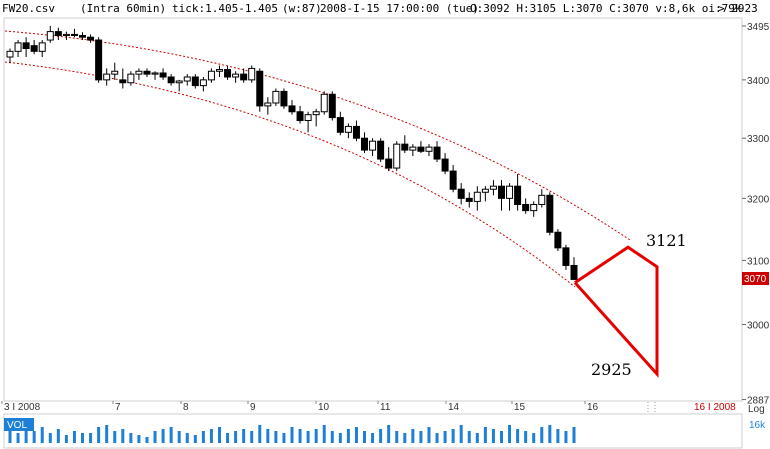 Image resolution: width=770 pixels, height=449 pixels. Describe the element at coordinates (328, 407) in the screenshot. I see `date-axis-labels: 3 I 2008 7 8 9 10 11 14 15 16` at that location.